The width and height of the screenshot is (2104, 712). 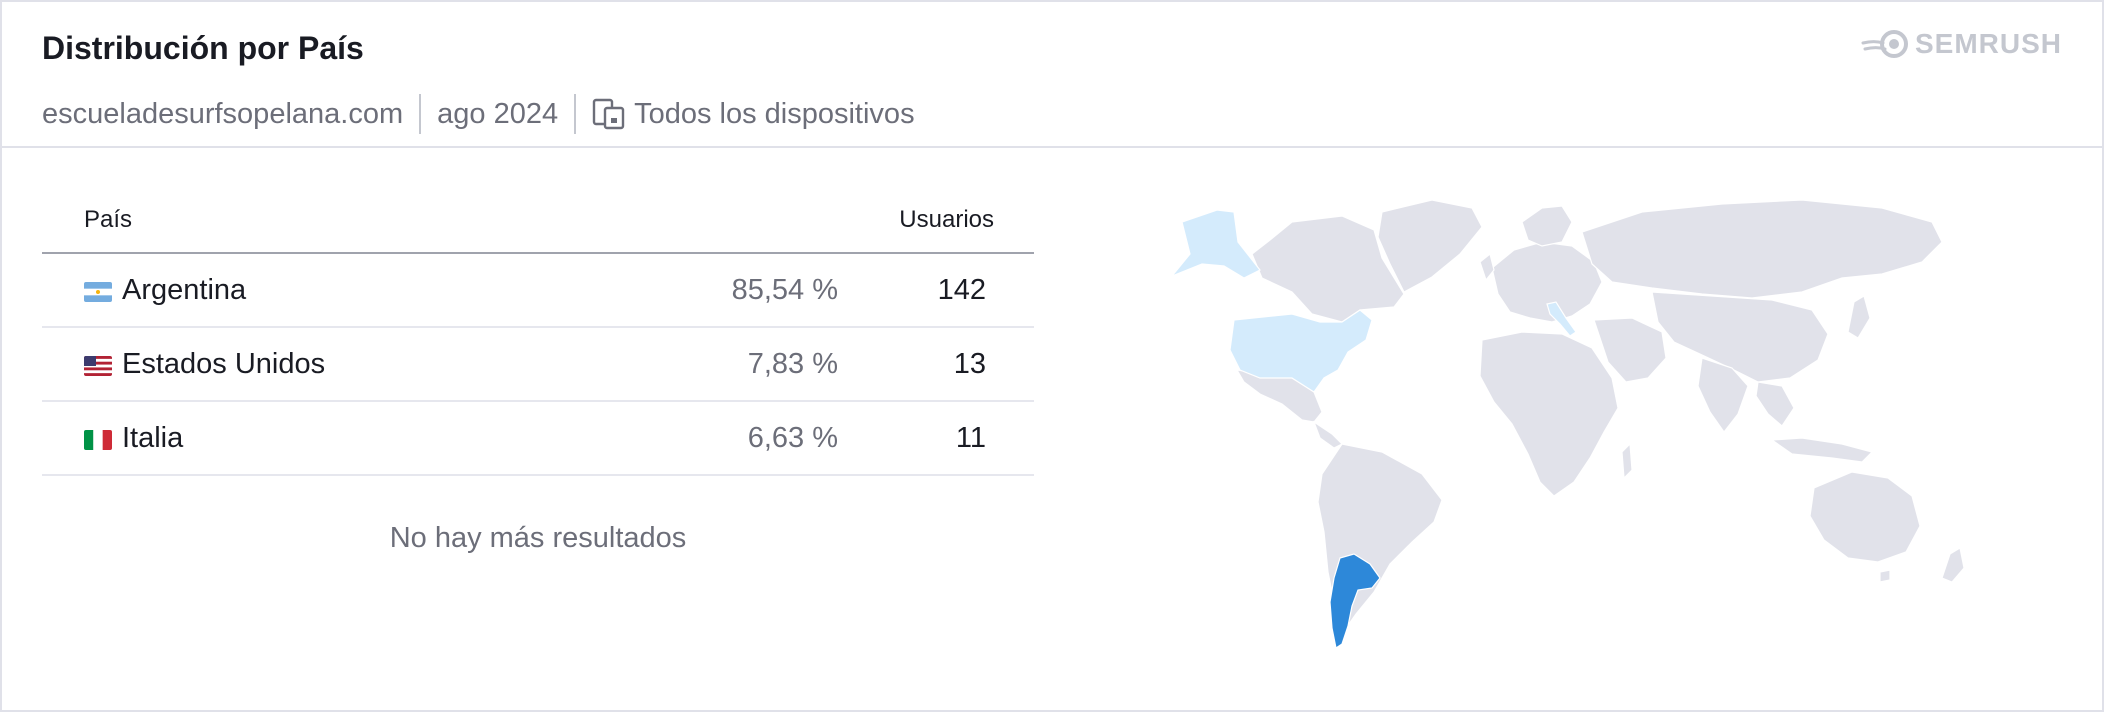 What do you see at coordinates (1822, 450) in the screenshot?
I see `map-region-indonesia` at bounding box center [1822, 450].